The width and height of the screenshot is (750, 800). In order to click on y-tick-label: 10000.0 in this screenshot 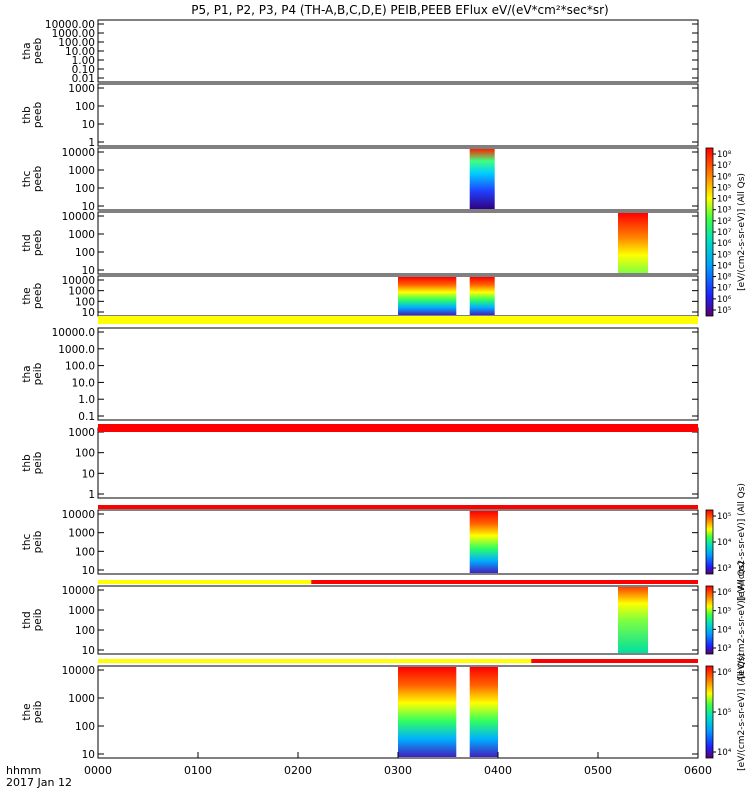, I will do `click(73, 333)`.